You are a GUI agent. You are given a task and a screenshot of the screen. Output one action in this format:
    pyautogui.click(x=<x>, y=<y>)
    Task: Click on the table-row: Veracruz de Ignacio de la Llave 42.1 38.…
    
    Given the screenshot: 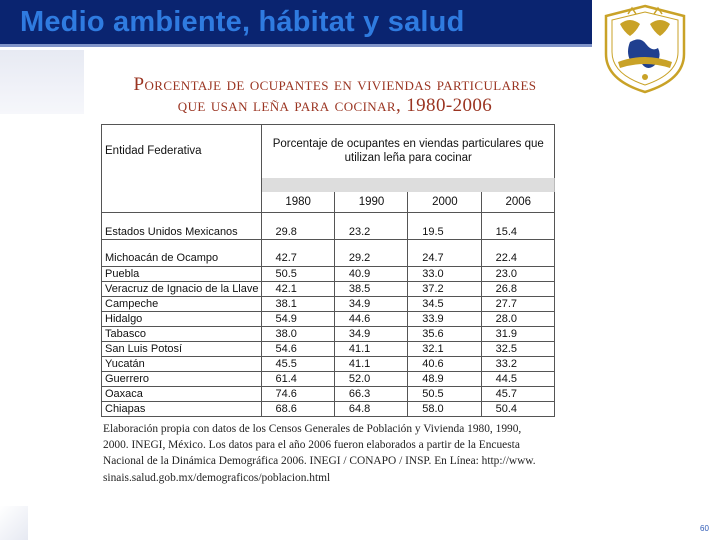 What is the action you would take?
    pyautogui.click(x=328, y=289)
    